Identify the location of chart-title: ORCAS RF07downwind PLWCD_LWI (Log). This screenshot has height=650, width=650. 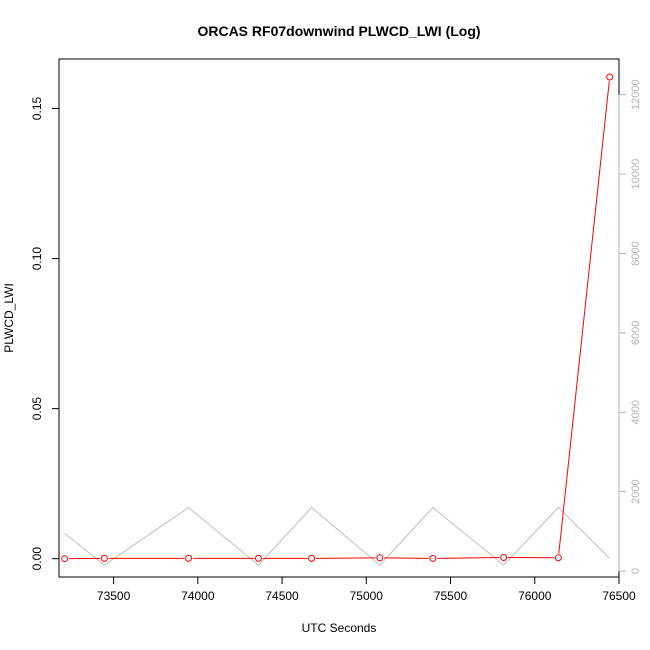
(338, 31).